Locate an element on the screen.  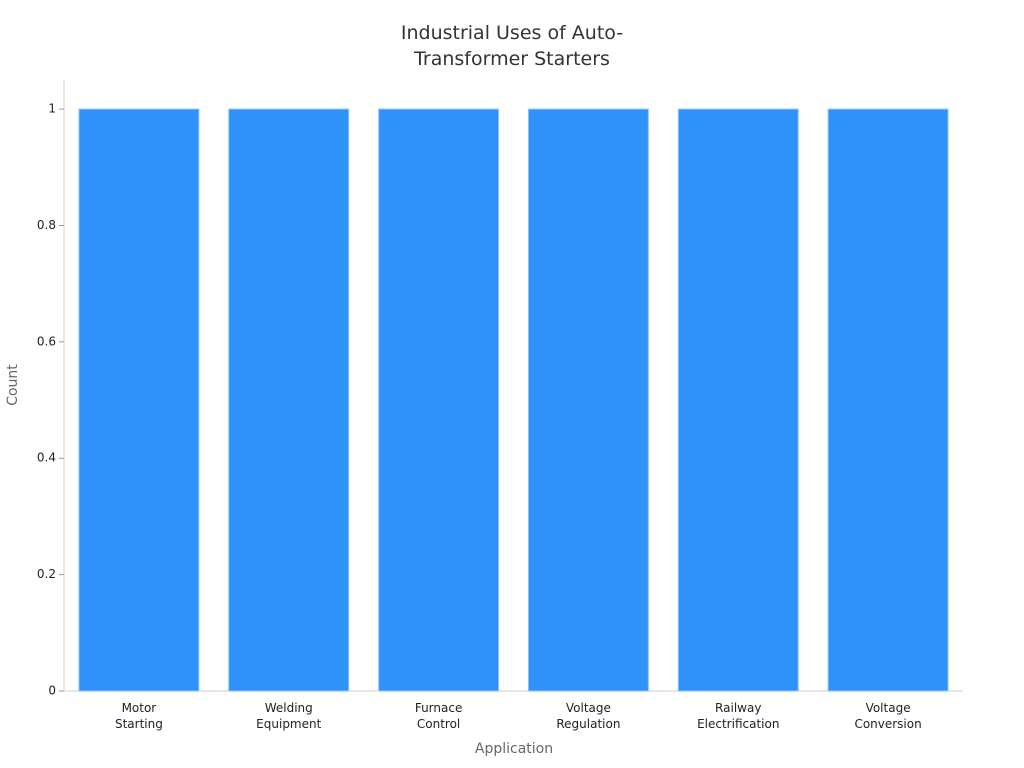
y-axis-label: Count is located at coordinates (13, 385).